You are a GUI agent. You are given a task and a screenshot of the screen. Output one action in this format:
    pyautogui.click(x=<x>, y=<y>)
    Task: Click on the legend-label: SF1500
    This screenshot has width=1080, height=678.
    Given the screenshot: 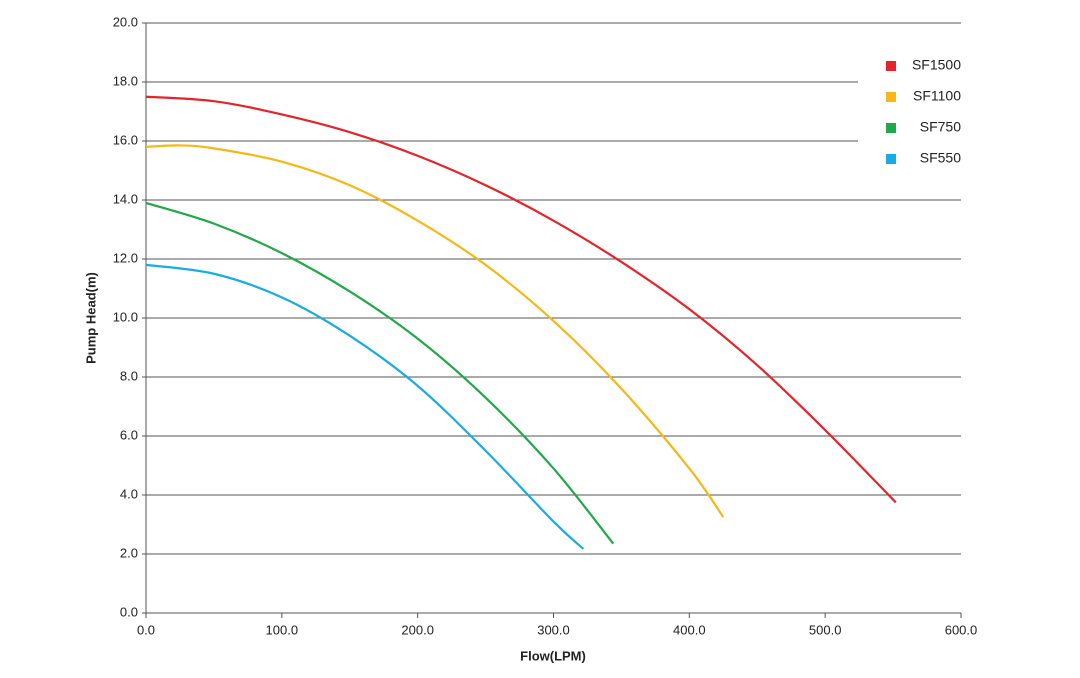 What is the action you would take?
    pyautogui.click(x=936, y=65)
    